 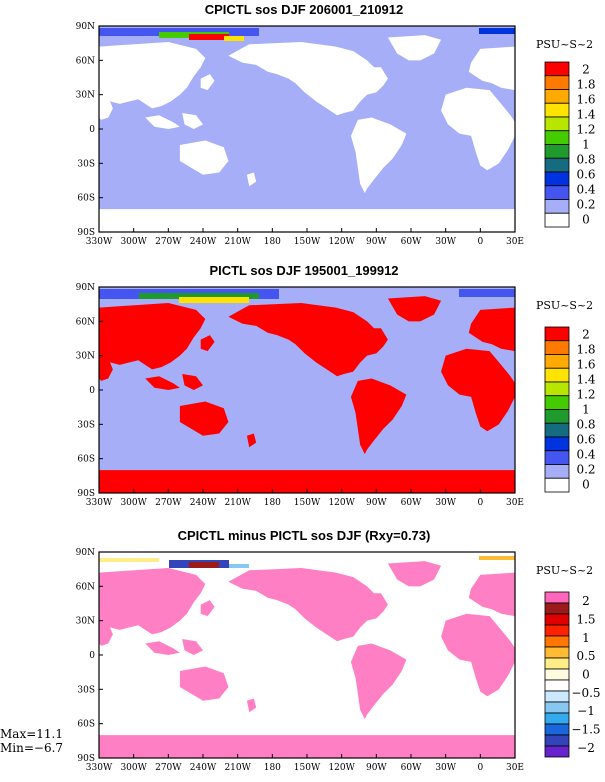 I want to click on colorbar-label: −2, so click(x=586, y=748).